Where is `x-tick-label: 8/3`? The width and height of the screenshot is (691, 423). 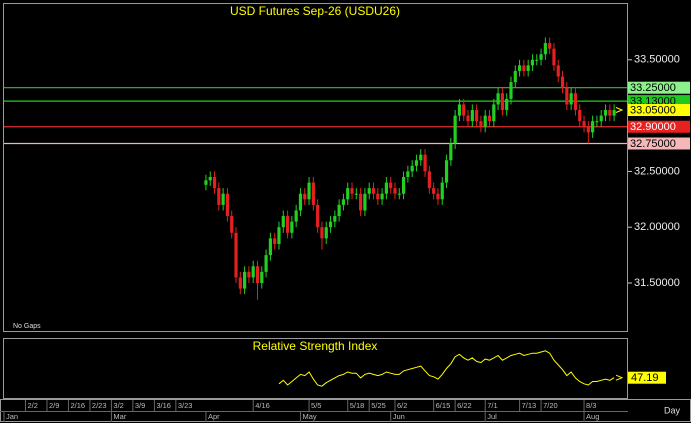
x-tick-label: 8/3 is located at coordinates (591, 405).